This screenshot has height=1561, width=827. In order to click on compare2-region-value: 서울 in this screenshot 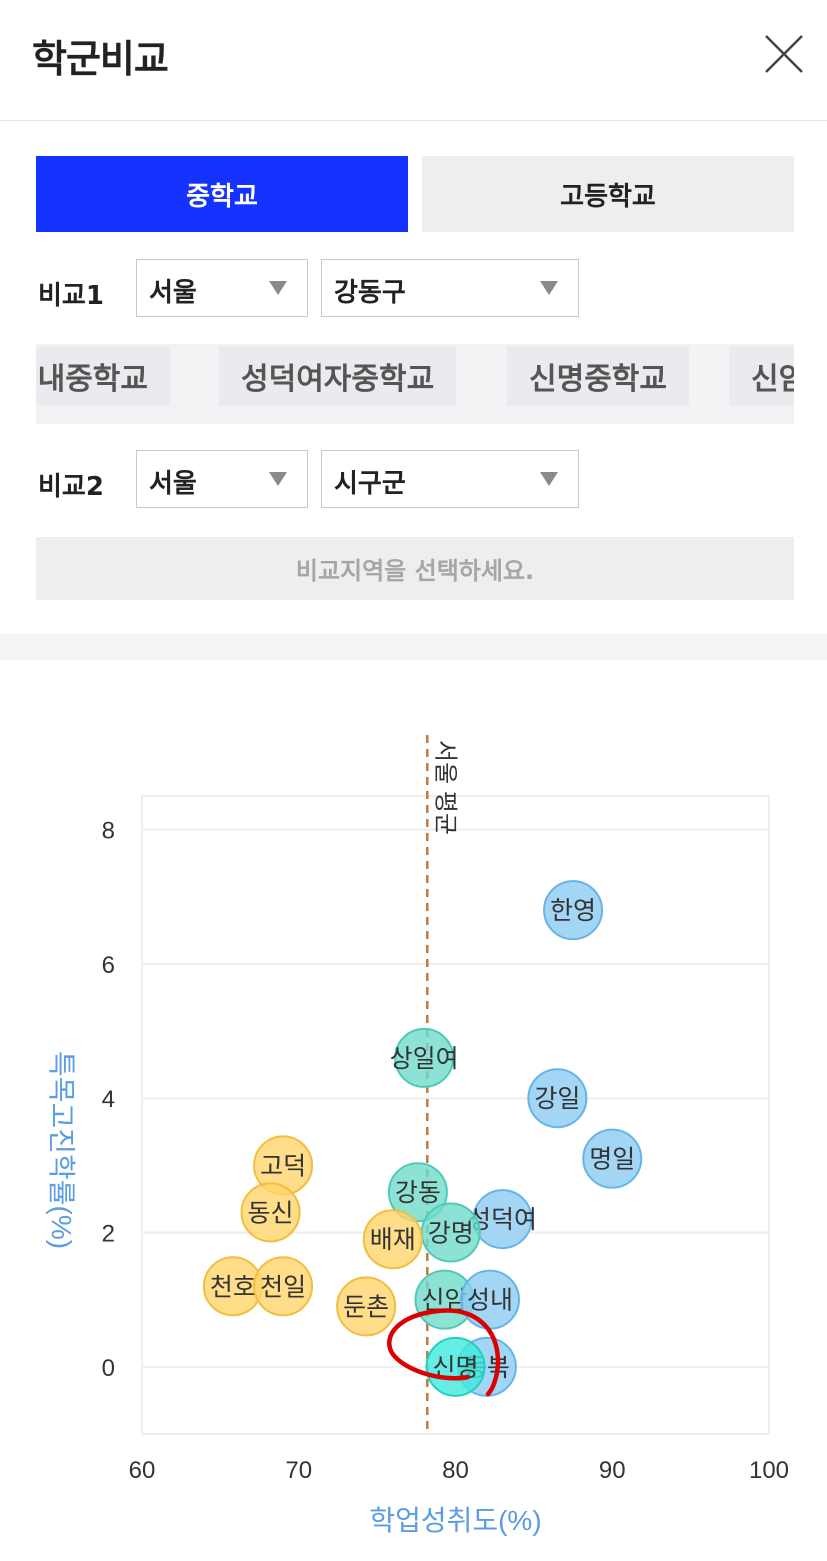, I will do `click(173, 484)`.